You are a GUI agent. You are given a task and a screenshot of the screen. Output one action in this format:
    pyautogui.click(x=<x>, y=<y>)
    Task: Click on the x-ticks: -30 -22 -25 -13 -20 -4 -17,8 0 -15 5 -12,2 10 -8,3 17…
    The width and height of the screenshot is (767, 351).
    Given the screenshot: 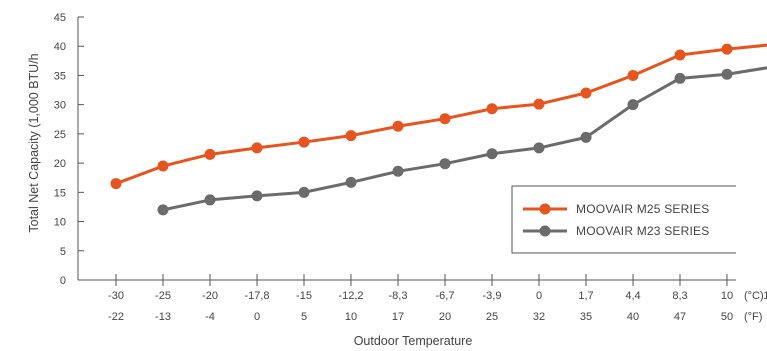 What is the action you would take?
    pyautogui.click(x=437, y=298)
    